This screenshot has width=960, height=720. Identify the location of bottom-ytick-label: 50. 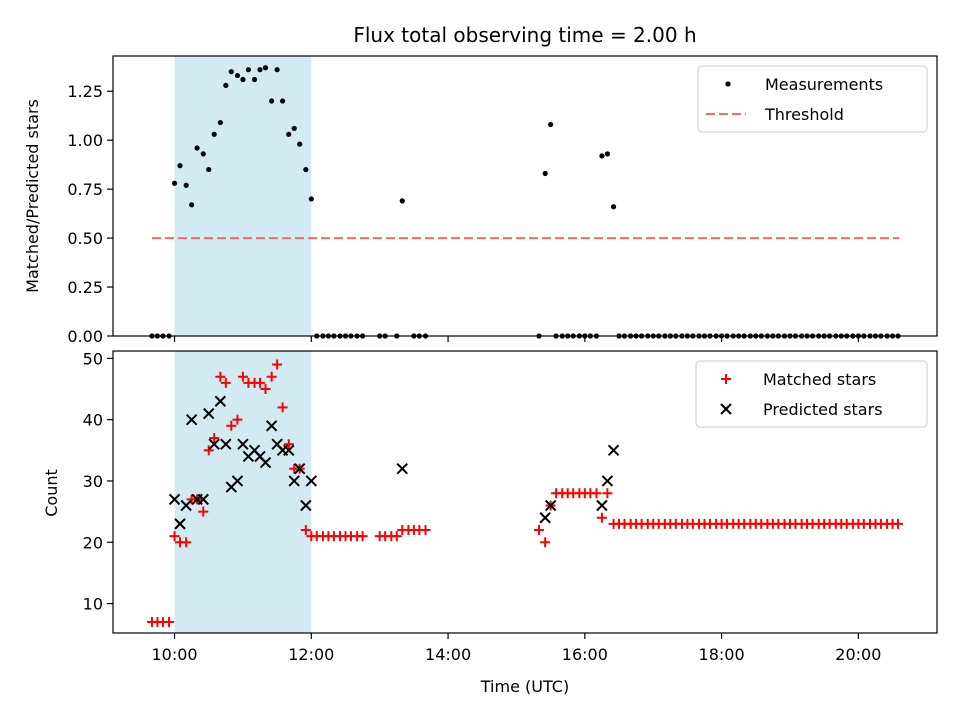
(93, 358).